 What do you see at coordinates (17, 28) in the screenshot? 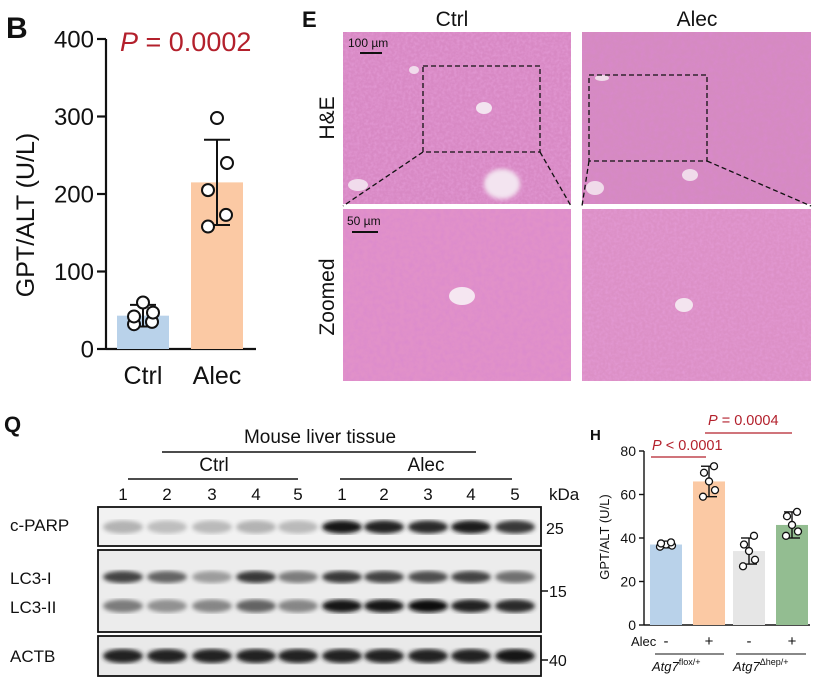
I see `panel-b-letter: B` at bounding box center [17, 28].